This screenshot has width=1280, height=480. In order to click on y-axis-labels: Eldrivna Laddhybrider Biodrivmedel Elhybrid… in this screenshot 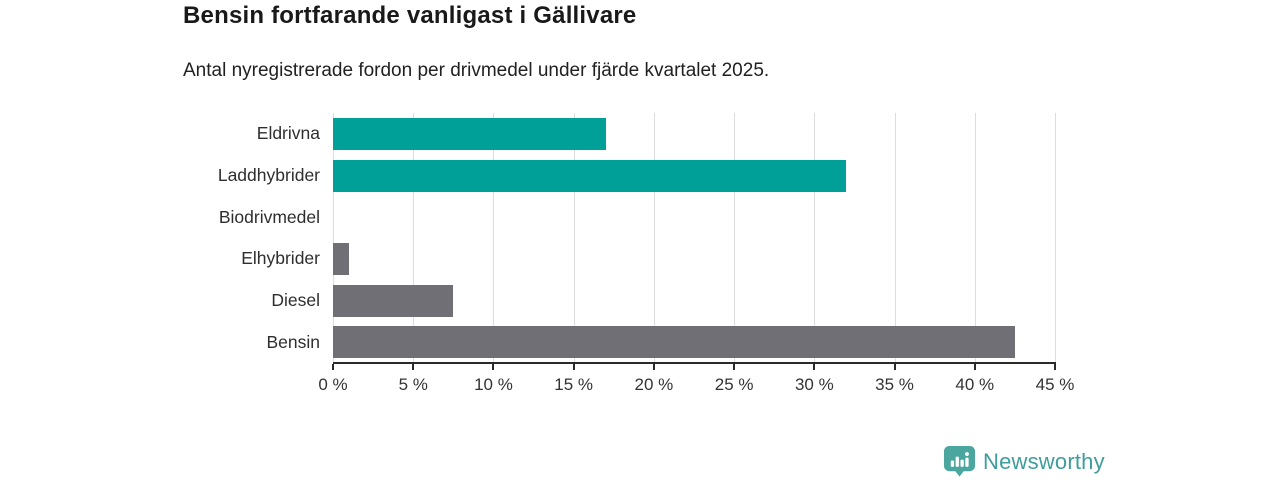, I will do `click(160, 238)`.